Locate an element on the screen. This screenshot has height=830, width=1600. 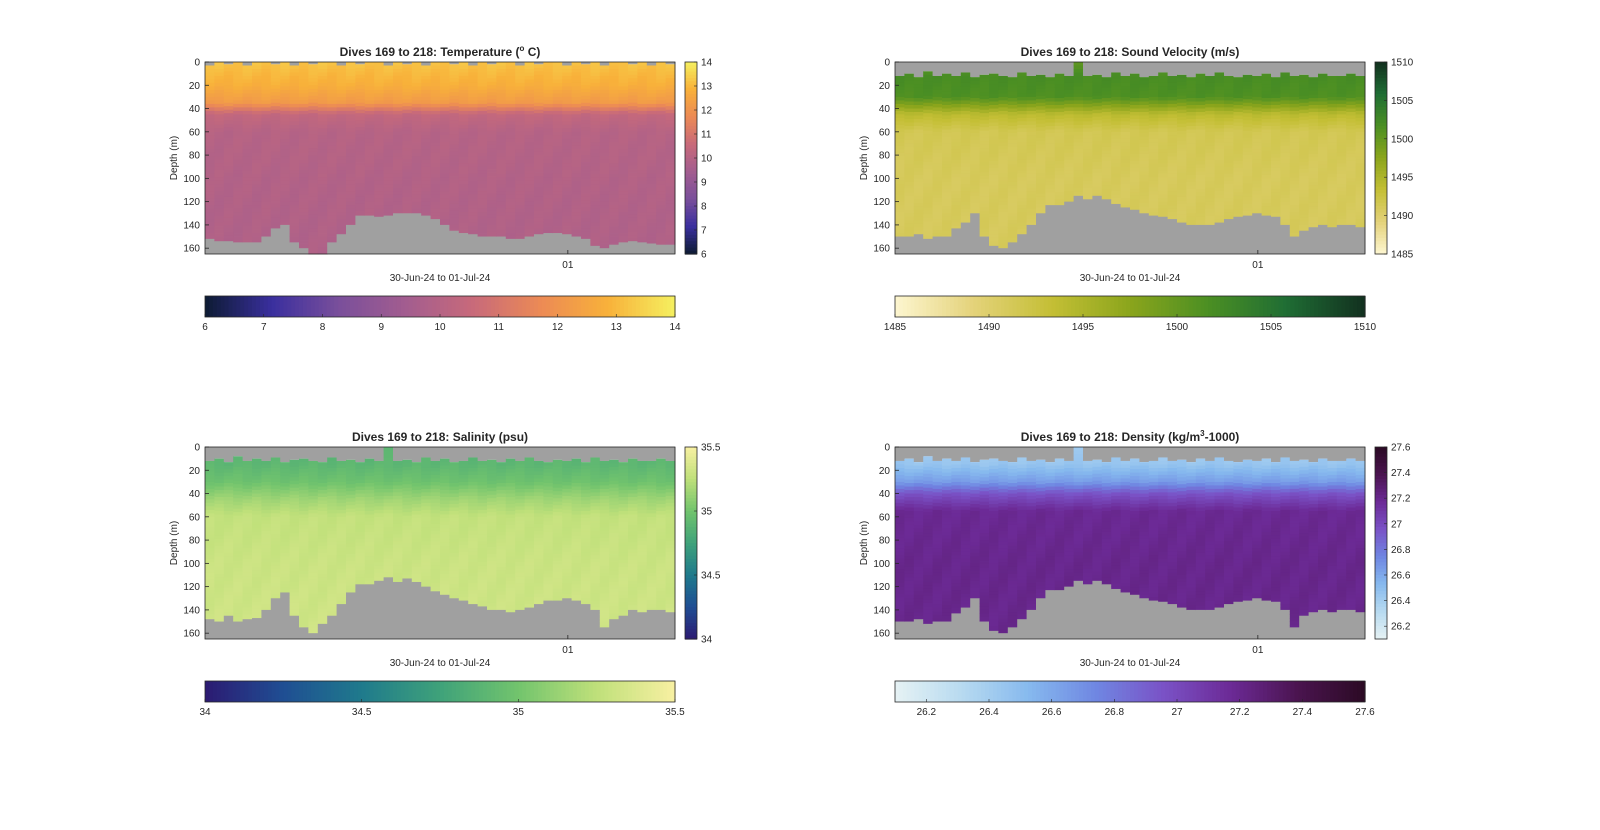
y-tick-label: 20 is located at coordinates (195, 86).